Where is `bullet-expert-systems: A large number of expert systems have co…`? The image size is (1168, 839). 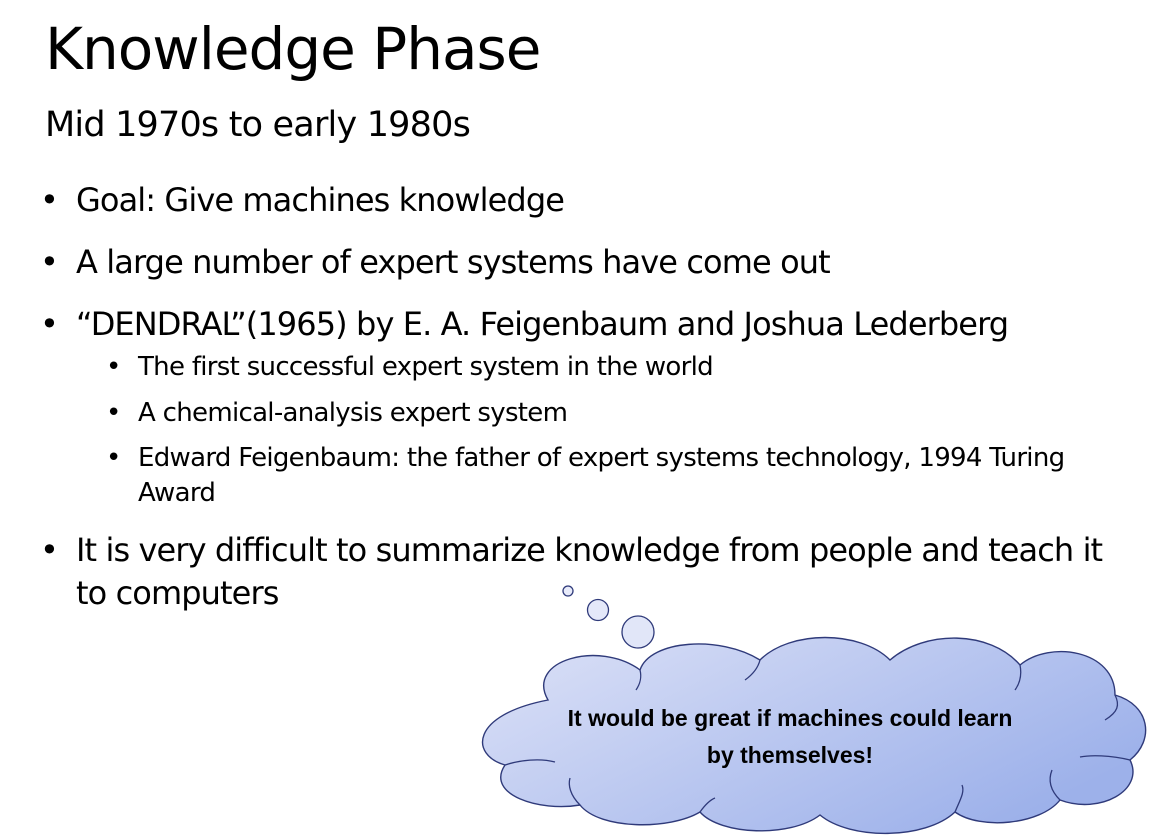 bullet-expert-systems: A large number of expert systems have co… is located at coordinates (590, 262).